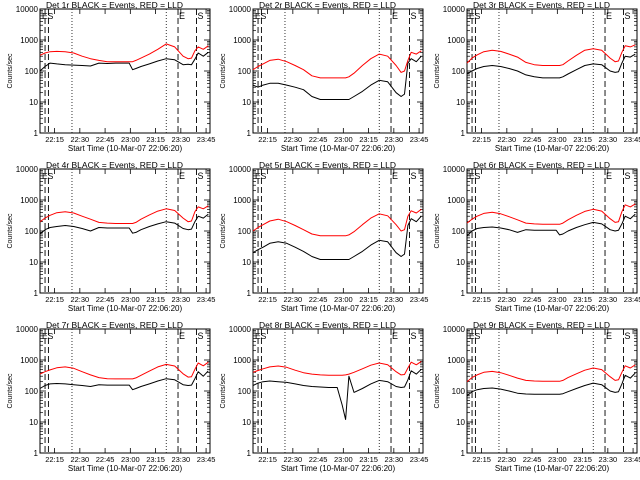  I want to click on panel-title: Det 4r BLACK = Events, RED = LLD, so click(114, 165).